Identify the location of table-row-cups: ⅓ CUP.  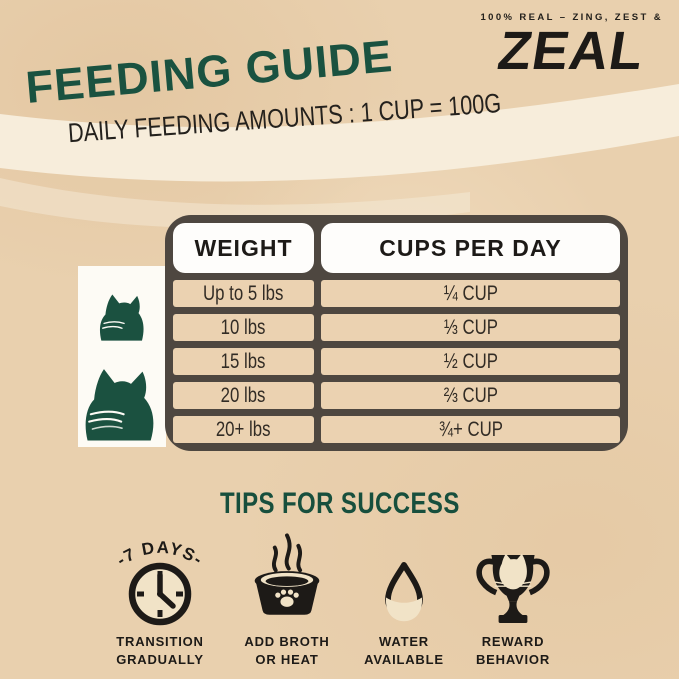
(470, 327).